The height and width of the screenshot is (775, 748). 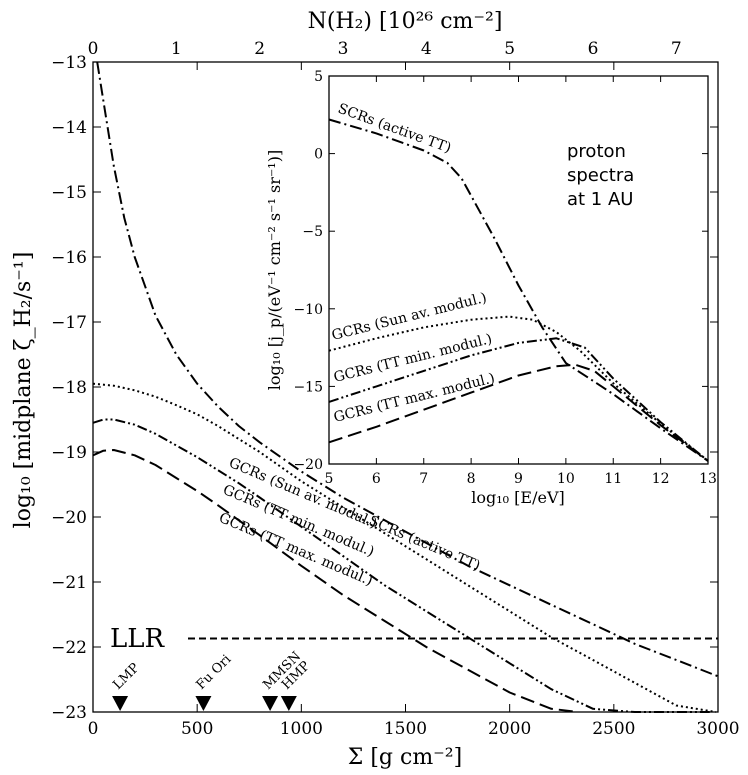 What do you see at coordinates (593, 49) in the screenshot?
I see `top-x-tick-label: 6` at bounding box center [593, 49].